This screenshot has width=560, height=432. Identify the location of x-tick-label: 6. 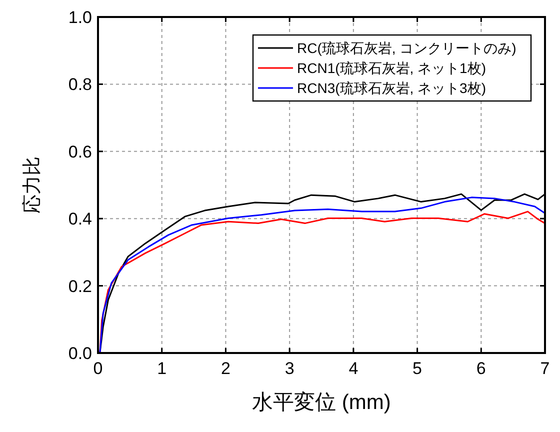
(481, 368).